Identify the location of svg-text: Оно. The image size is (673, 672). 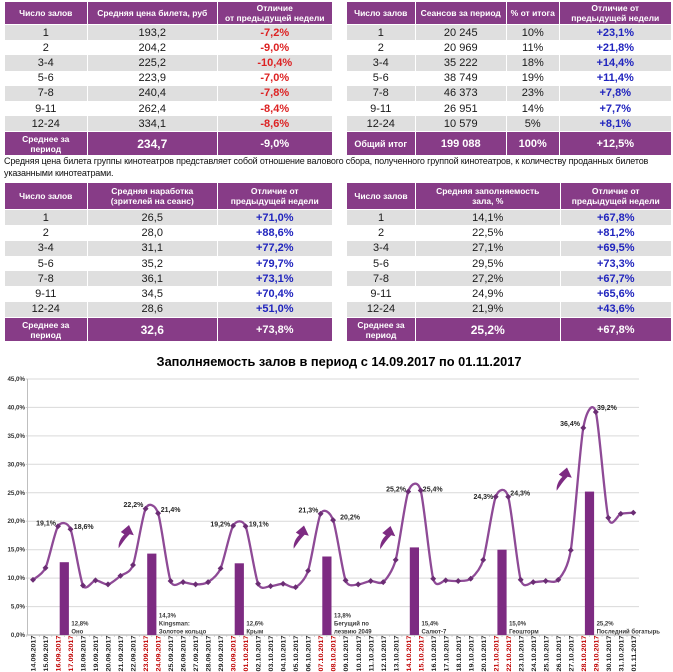
(77, 633).